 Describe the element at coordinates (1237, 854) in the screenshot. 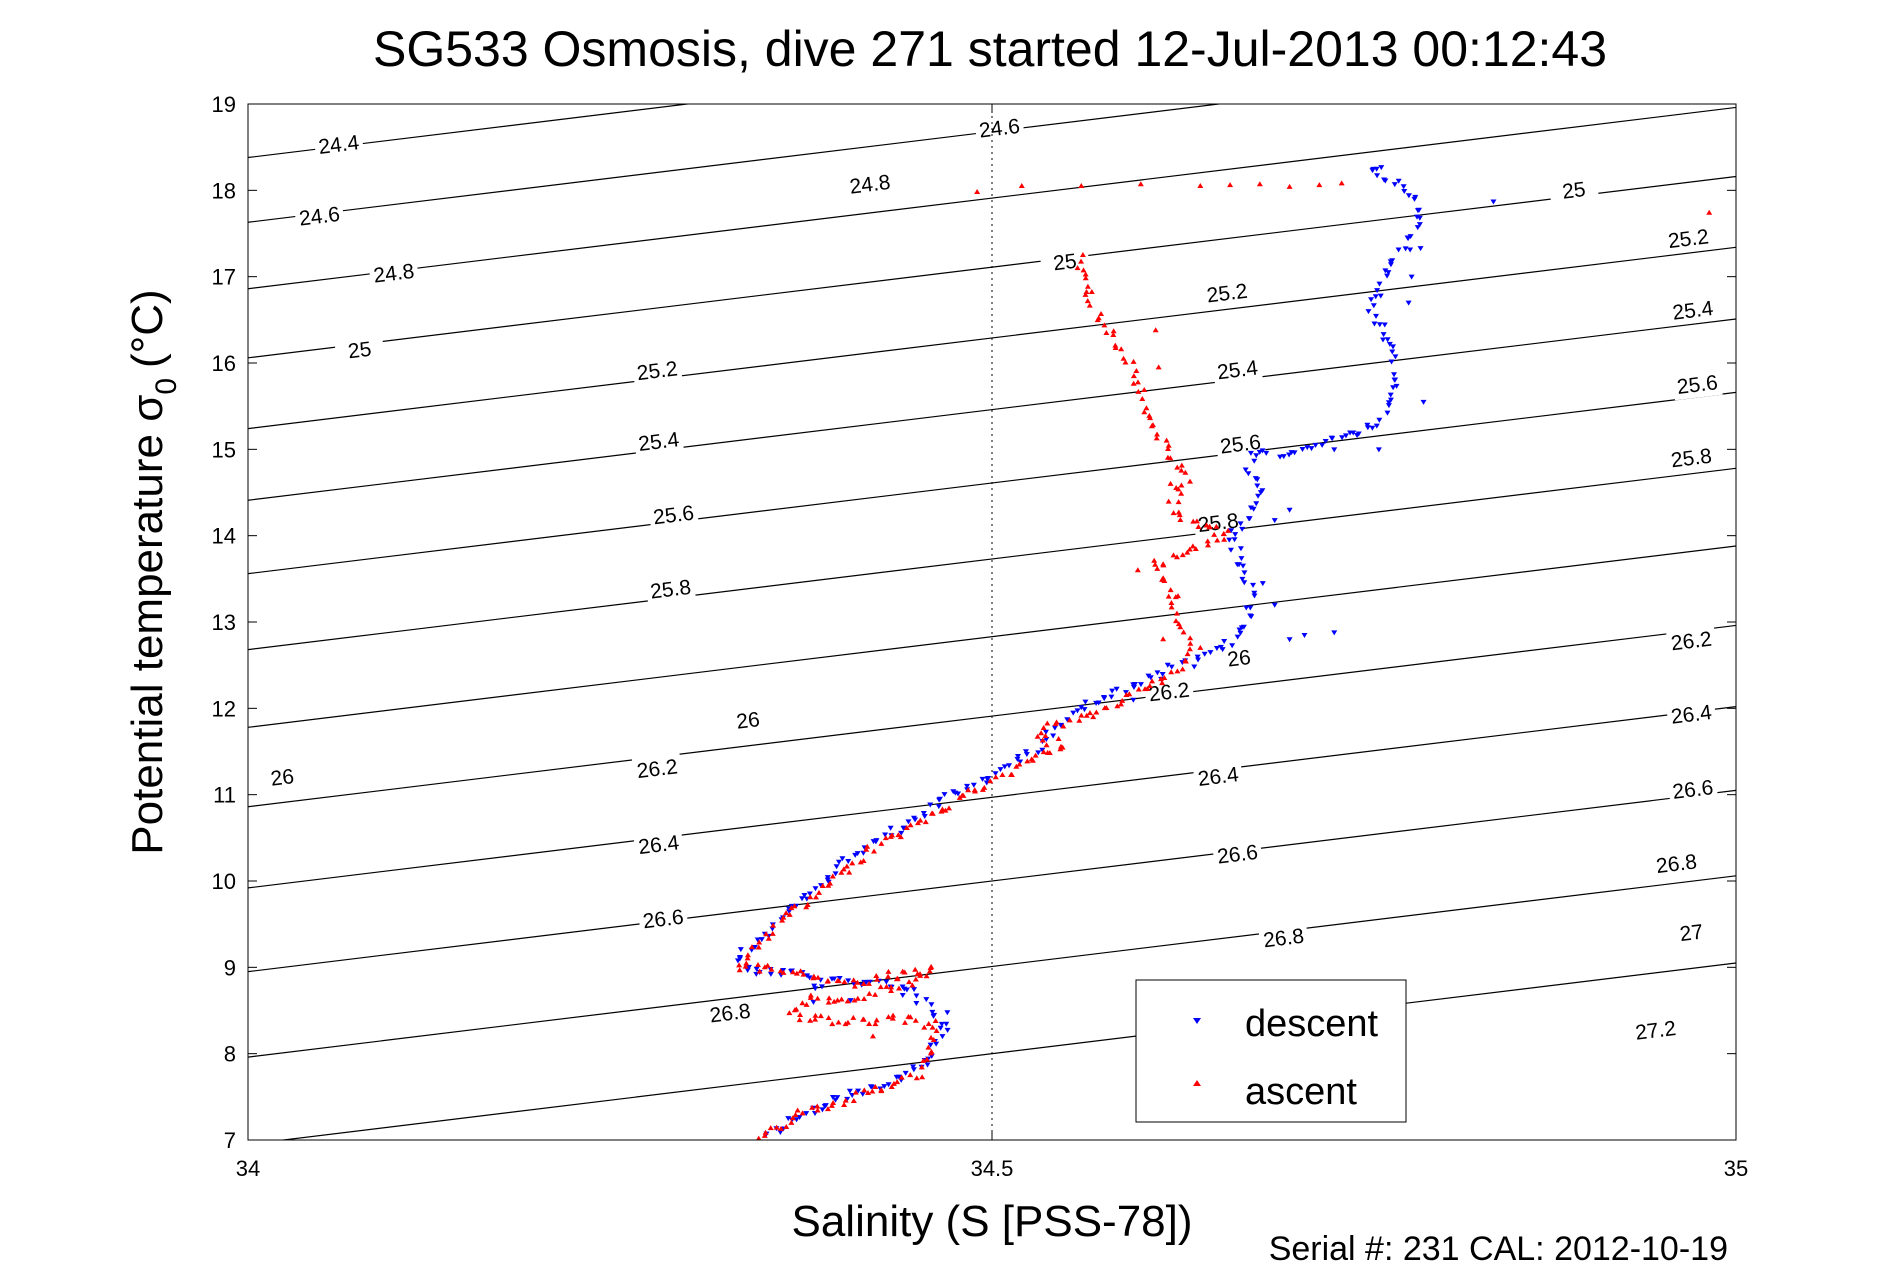

I see `contour-label-30: 26.6` at that location.